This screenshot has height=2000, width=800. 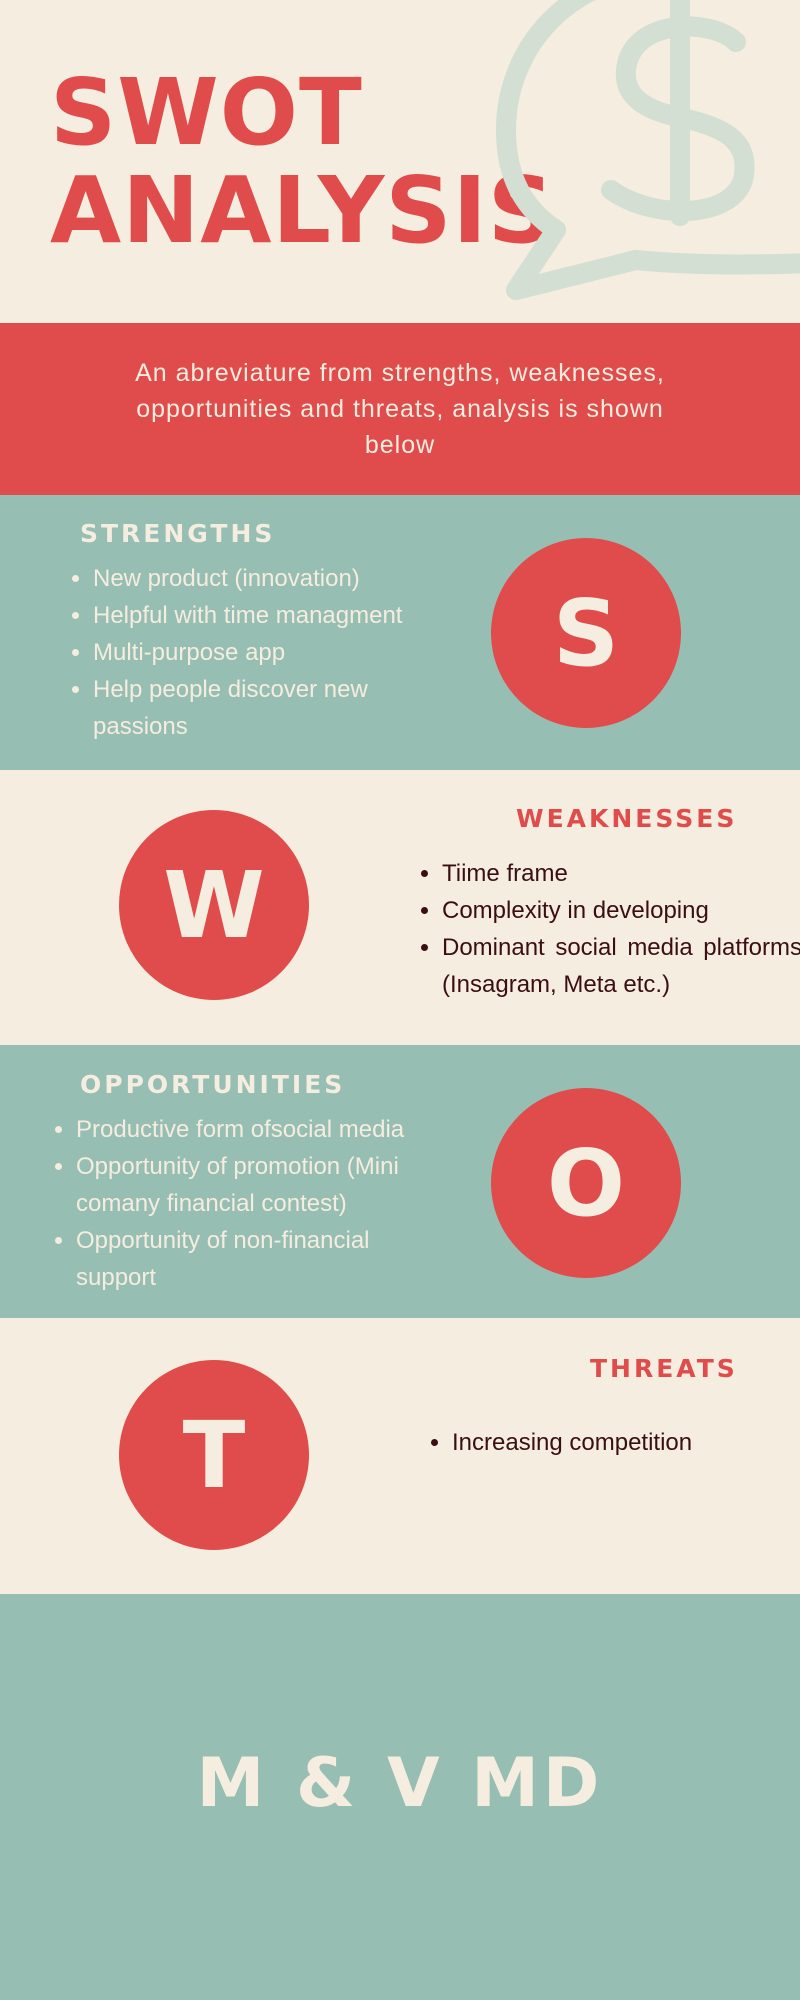 I want to click on list-item: Increasing competition, so click(x=622, y=1442).